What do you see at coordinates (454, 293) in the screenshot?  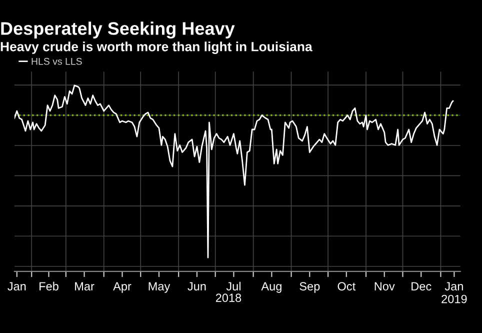 I see `x-tick-label: Jan 2019` at bounding box center [454, 293].